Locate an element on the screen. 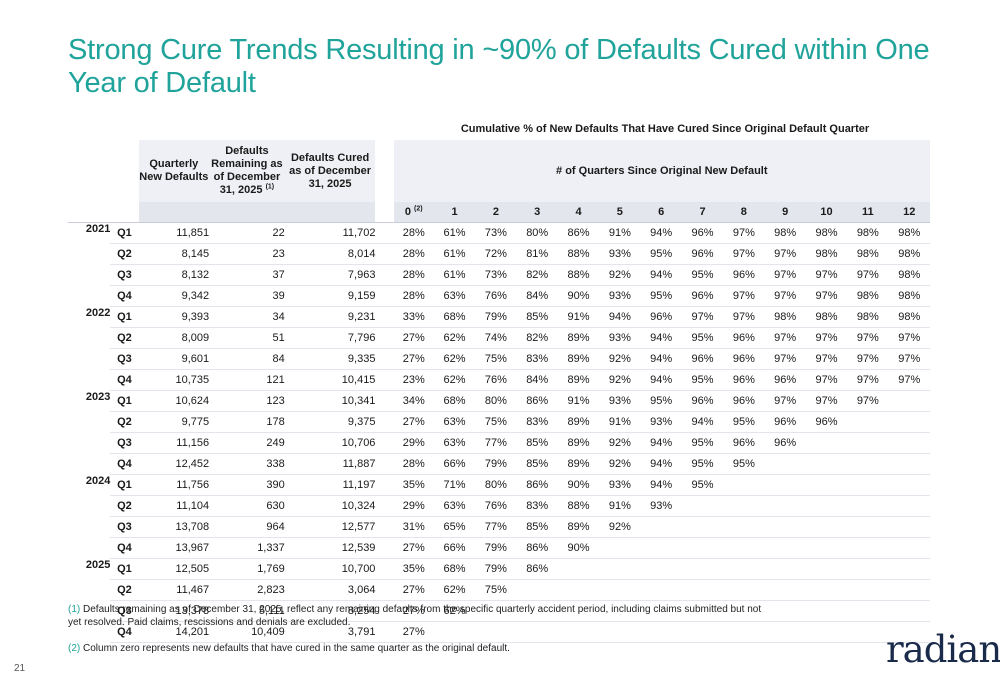 This screenshot has width=1000, height=685. quarter-col-label: 3 is located at coordinates (537, 212).